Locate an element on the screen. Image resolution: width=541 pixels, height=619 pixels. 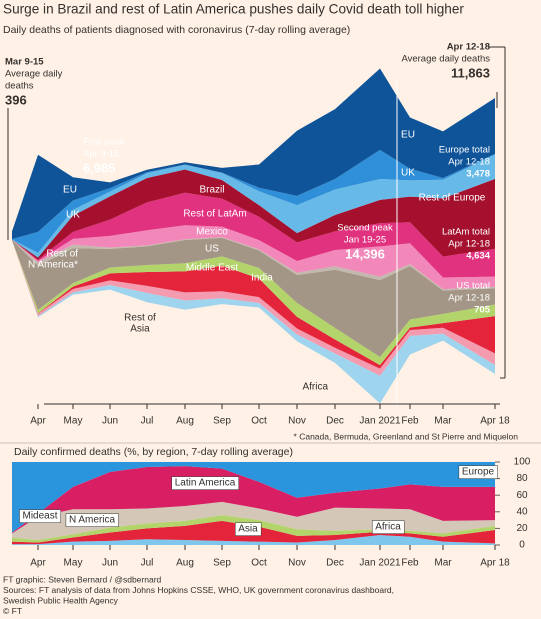
callout: Apr 9-15 is located at coordinates (101, 154).